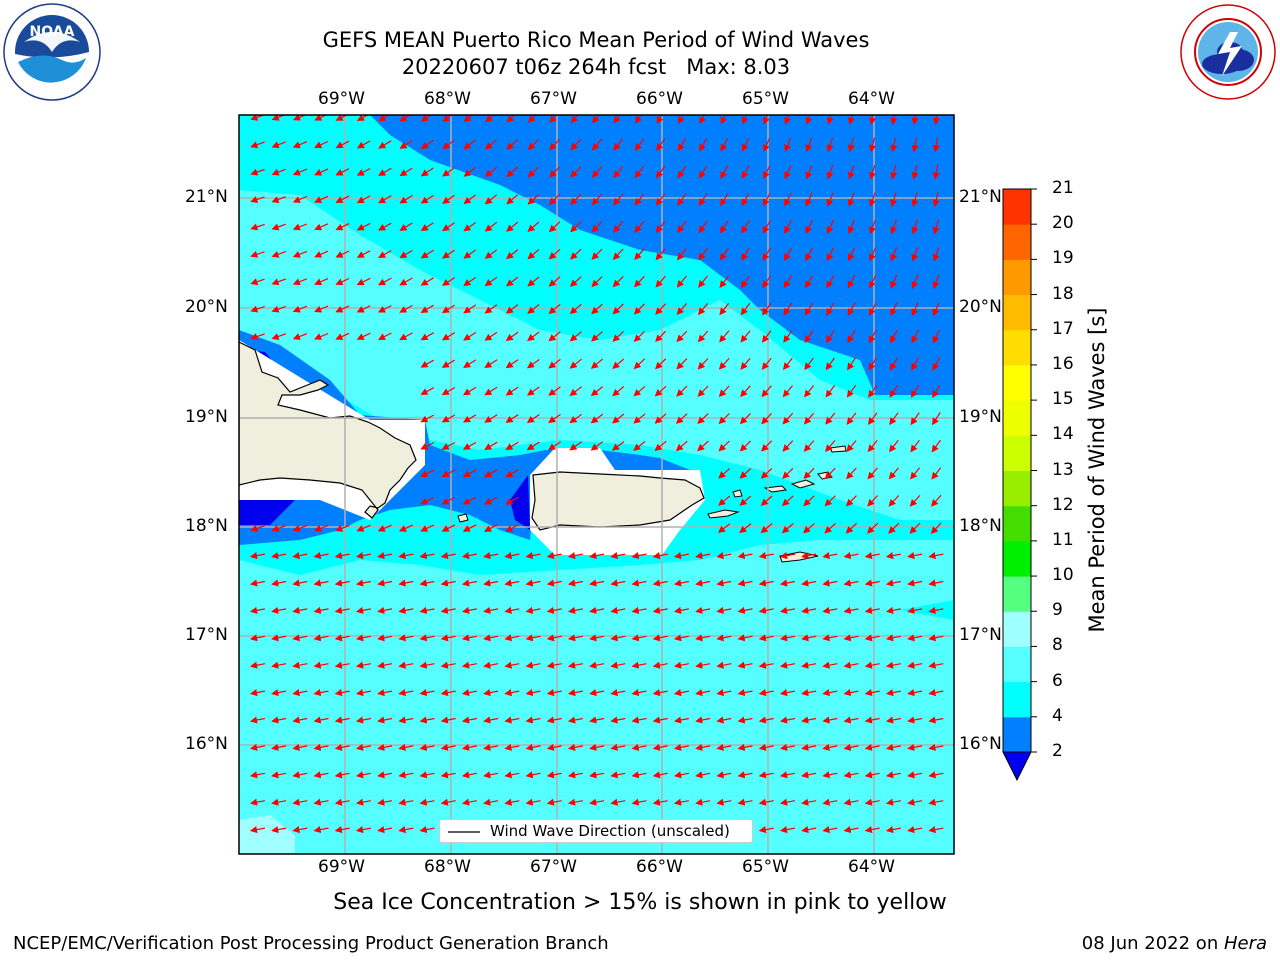 Image resolution: width=1280 pixels, height=960 pixels. Describe the element at coordinates (206, 417) in the screenshot. I see `lat-label-left-19n: 19°N` at that location.